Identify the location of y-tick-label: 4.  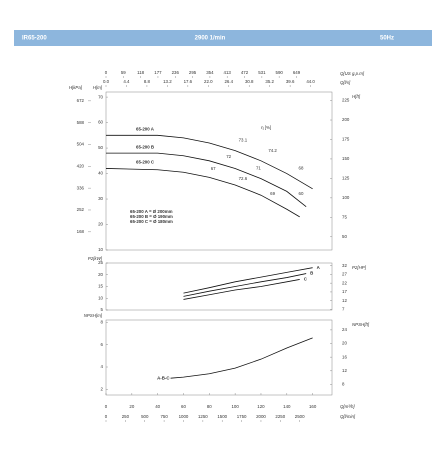
(102, 366).